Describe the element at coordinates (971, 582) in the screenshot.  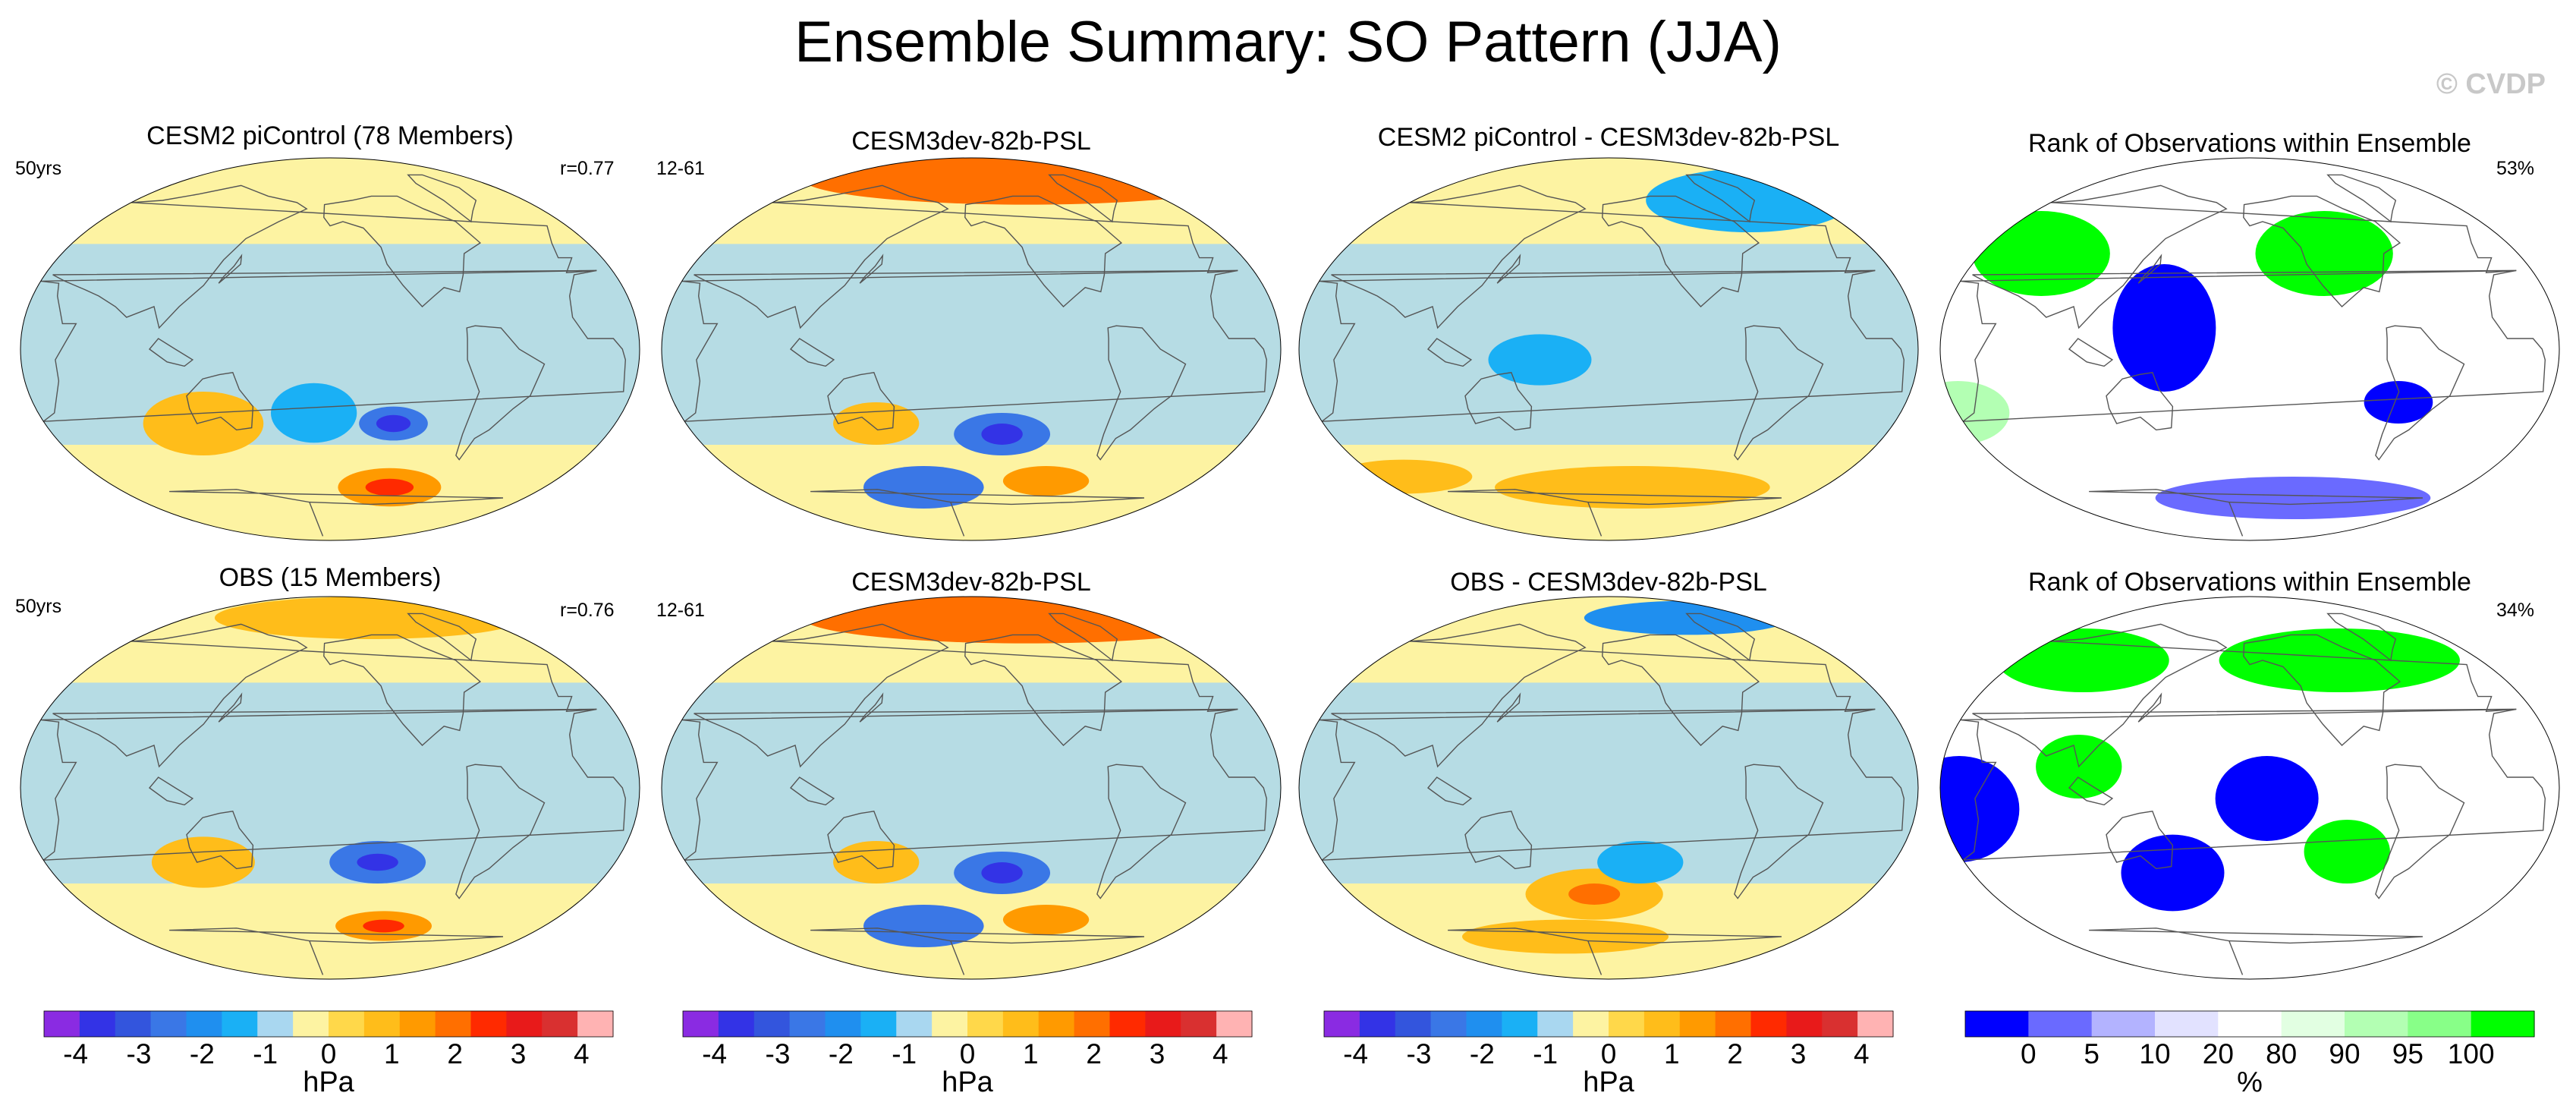
I see `panel-title-6: CESM3dev-82b-PSL` at that location.